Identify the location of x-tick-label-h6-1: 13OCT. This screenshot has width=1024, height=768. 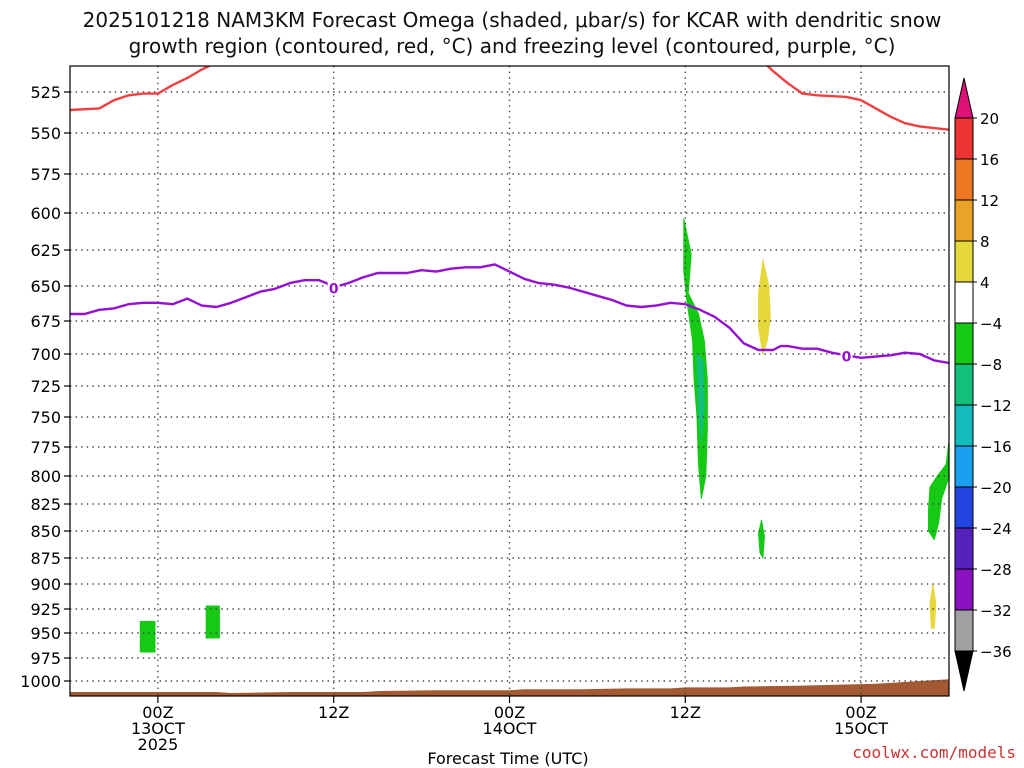
(158, 728).